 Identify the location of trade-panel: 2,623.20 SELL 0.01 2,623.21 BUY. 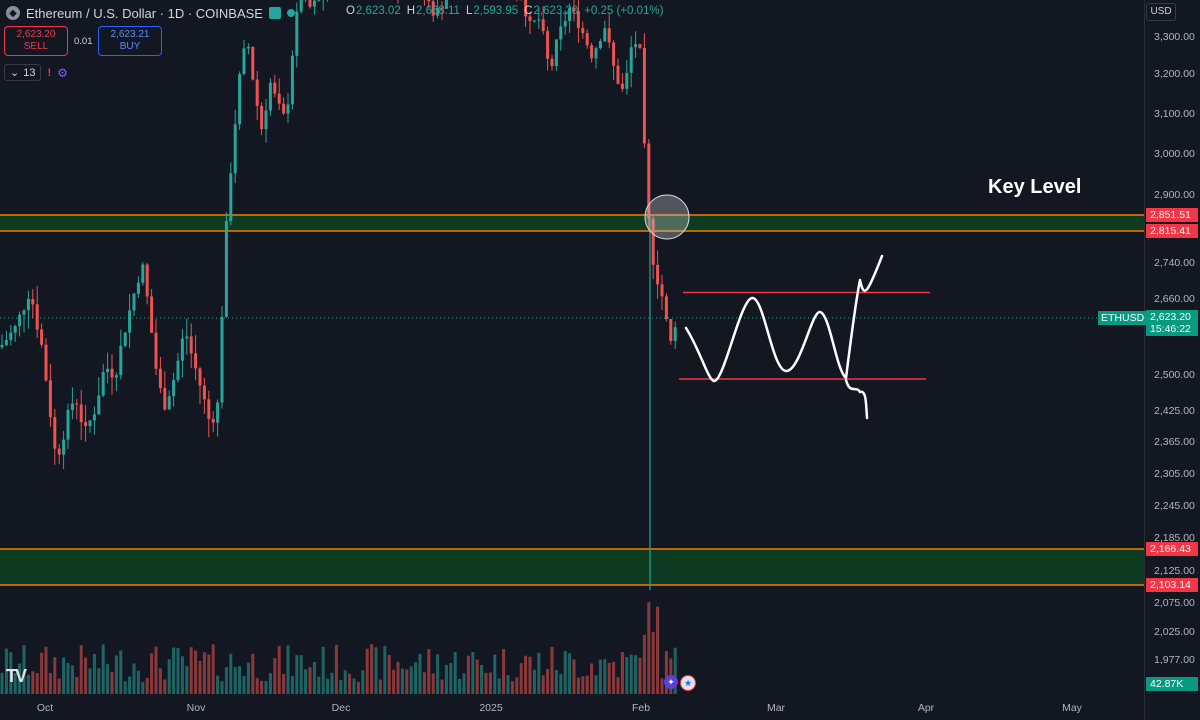
(83, 41).